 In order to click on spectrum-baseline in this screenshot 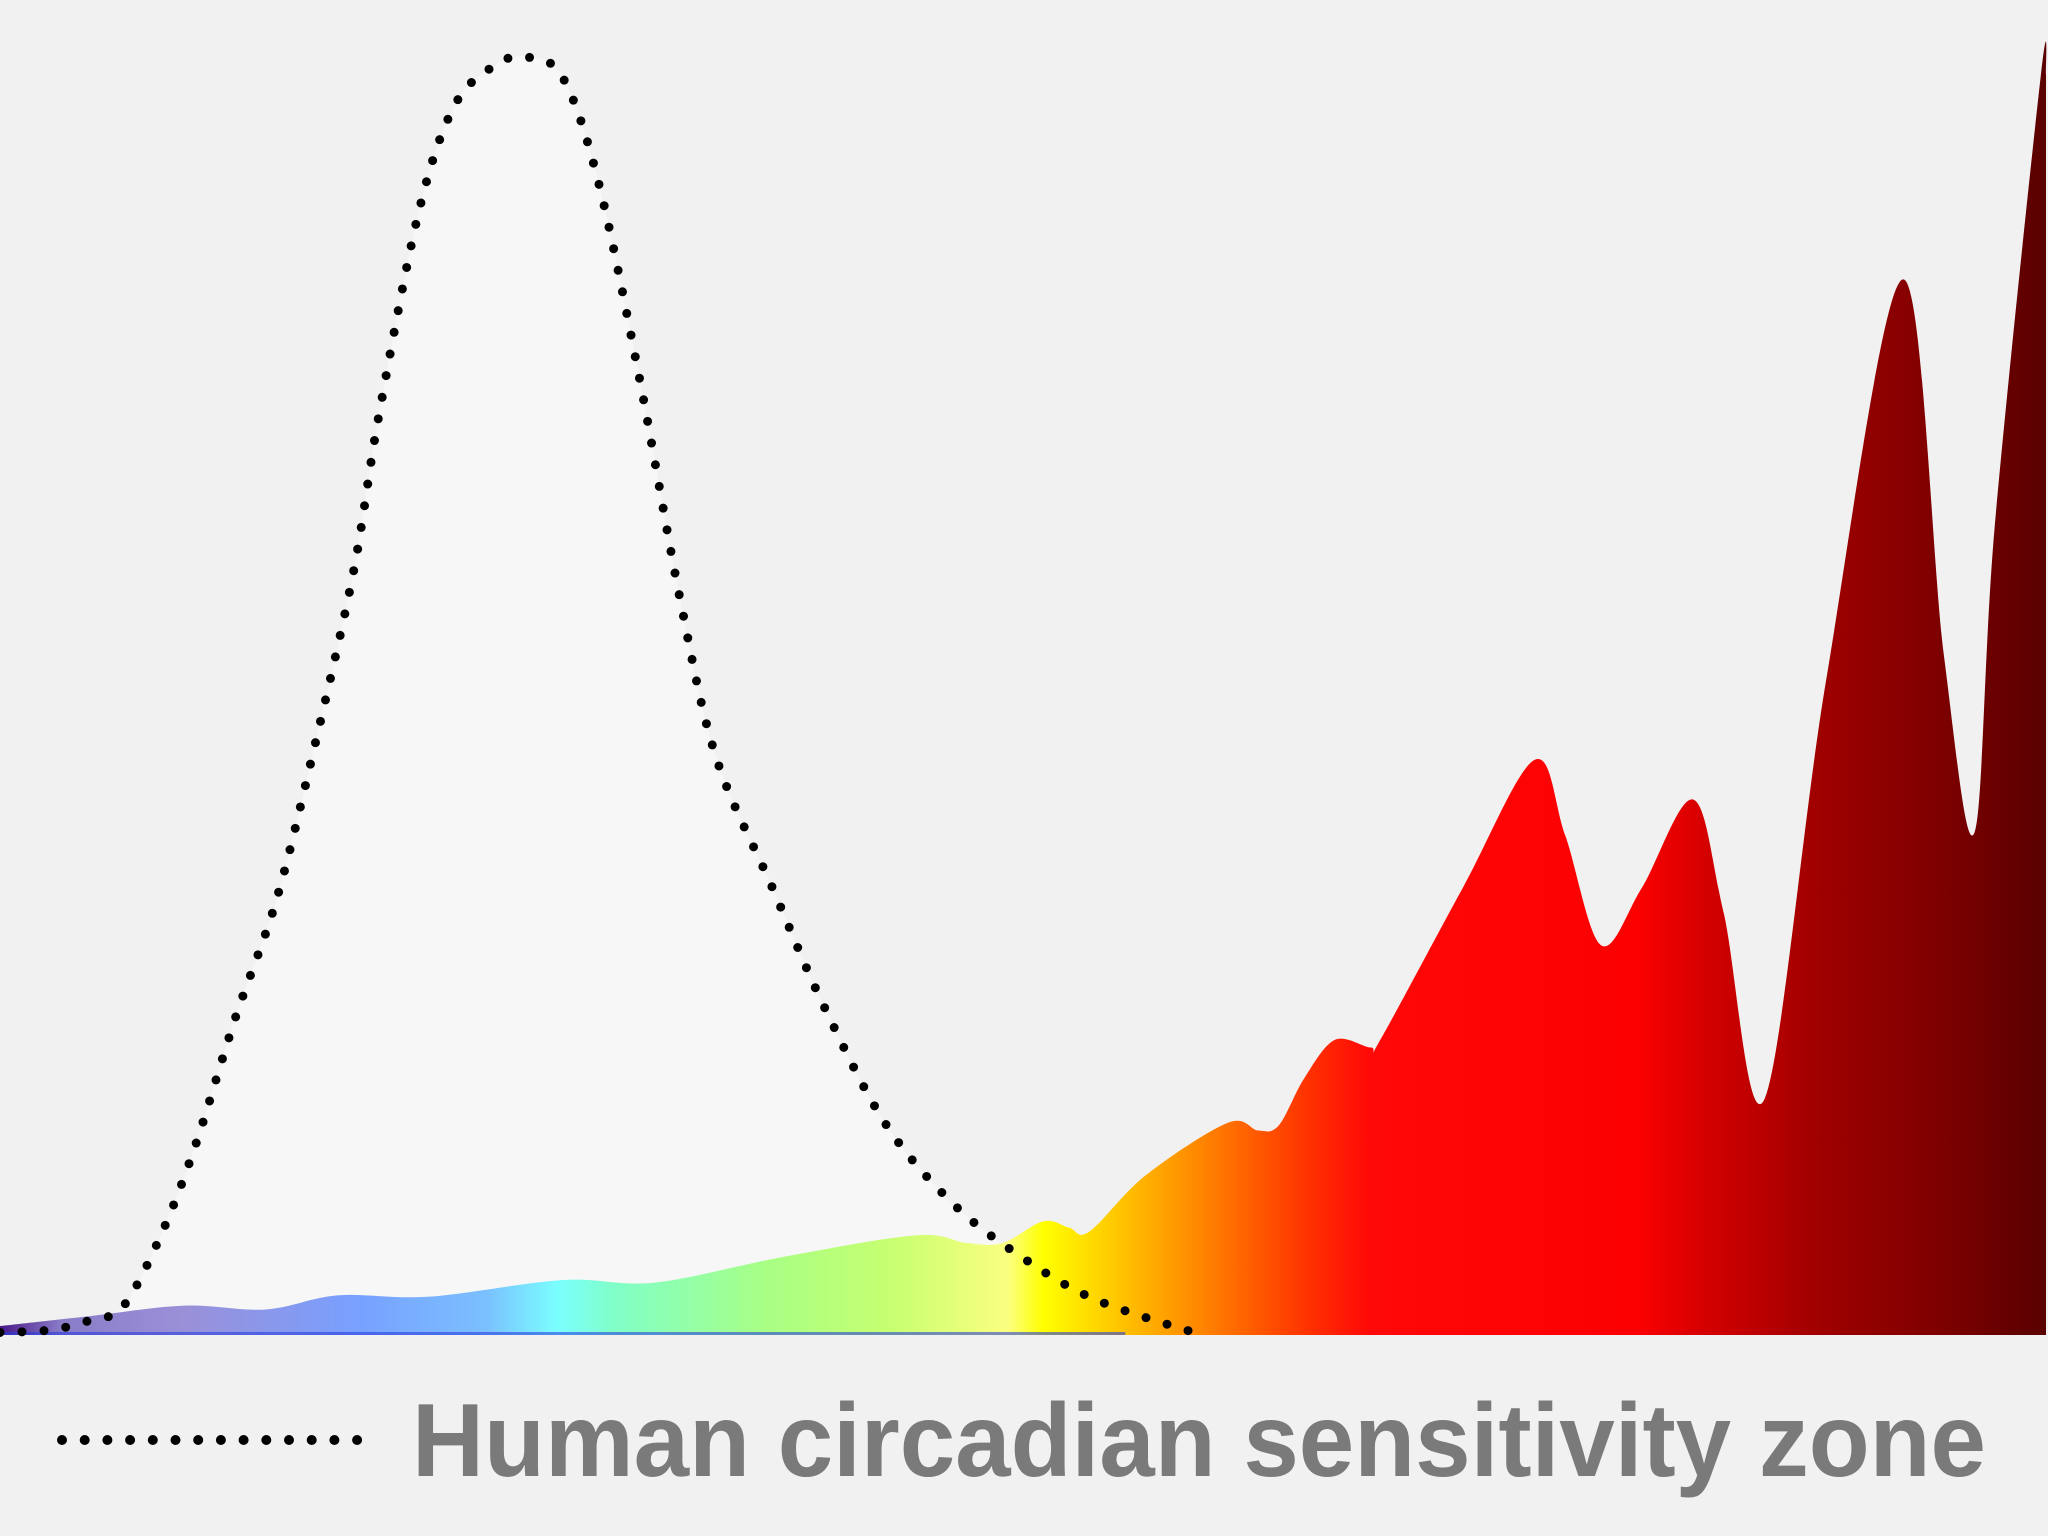, I will do `click(563, 1333)`.